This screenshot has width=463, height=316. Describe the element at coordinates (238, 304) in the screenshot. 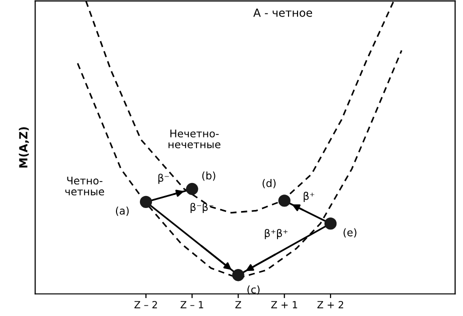

I see `x-tick-label: Z` at that location.